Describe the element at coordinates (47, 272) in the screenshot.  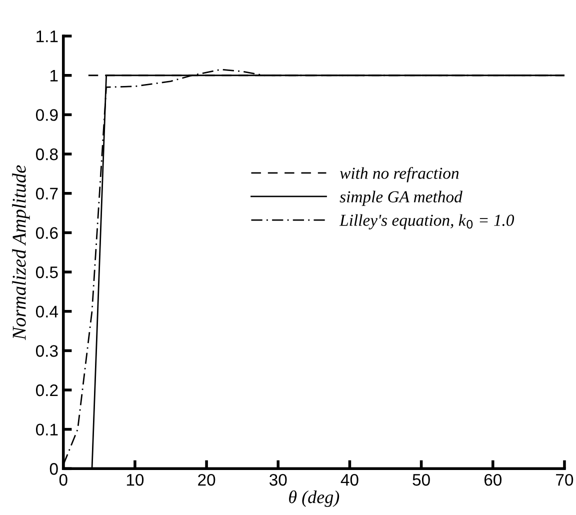
I see `y-tick-label: 0.5` at that location.